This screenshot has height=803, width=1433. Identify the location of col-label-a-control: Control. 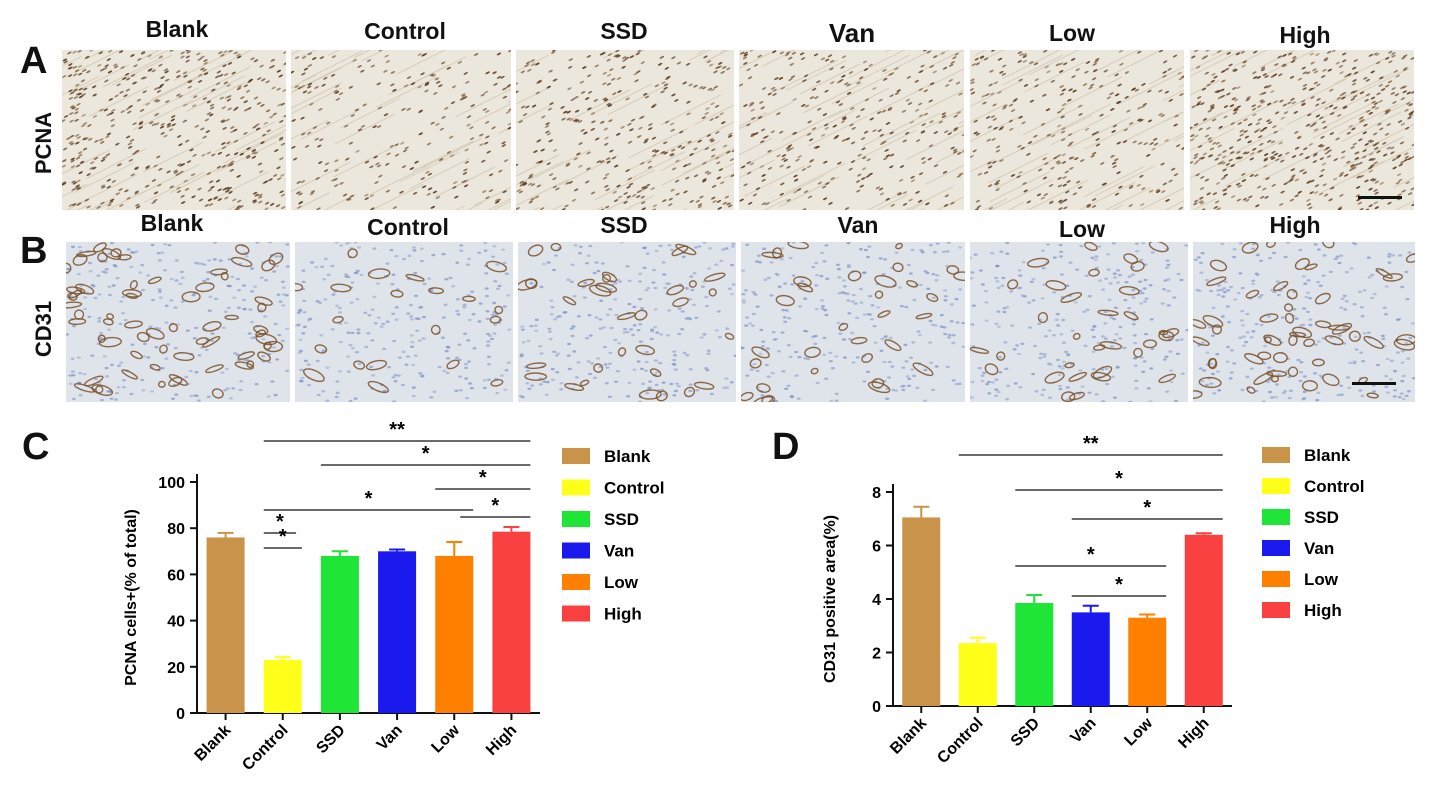
(405, 31).